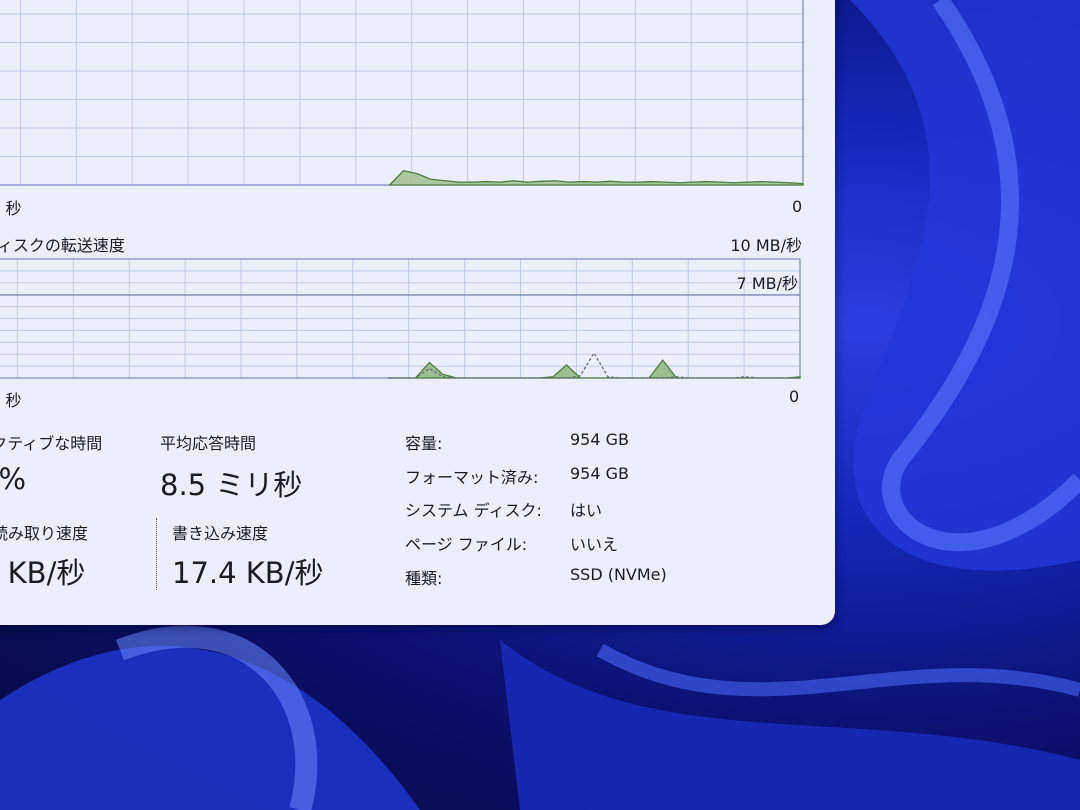 The width and height of the screenshot is (1080, 810). Describe the element at coordinates (424, 578) in the screenshot. I see `property-label: 種類:` at that location.